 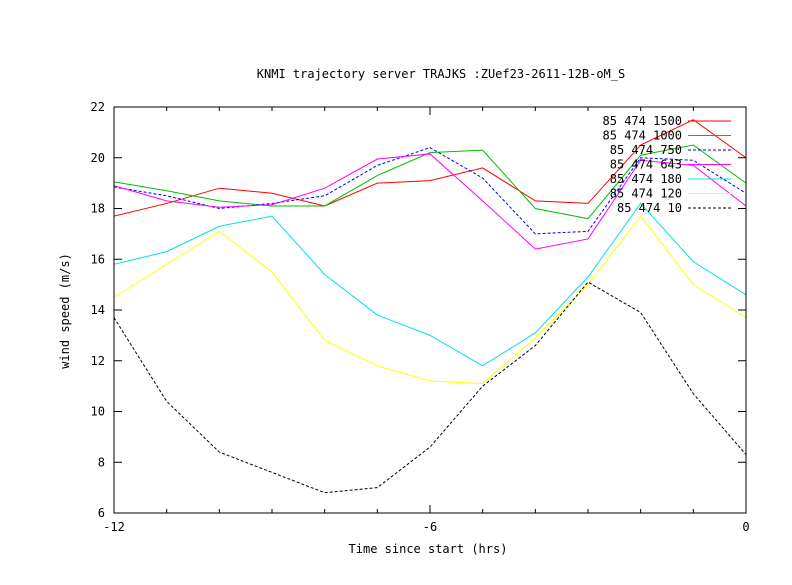 What do you see at coordinates (642, 121) in the screenshot?
I see `legend-label: 85 474 1500` at bounding box center [642, 121].